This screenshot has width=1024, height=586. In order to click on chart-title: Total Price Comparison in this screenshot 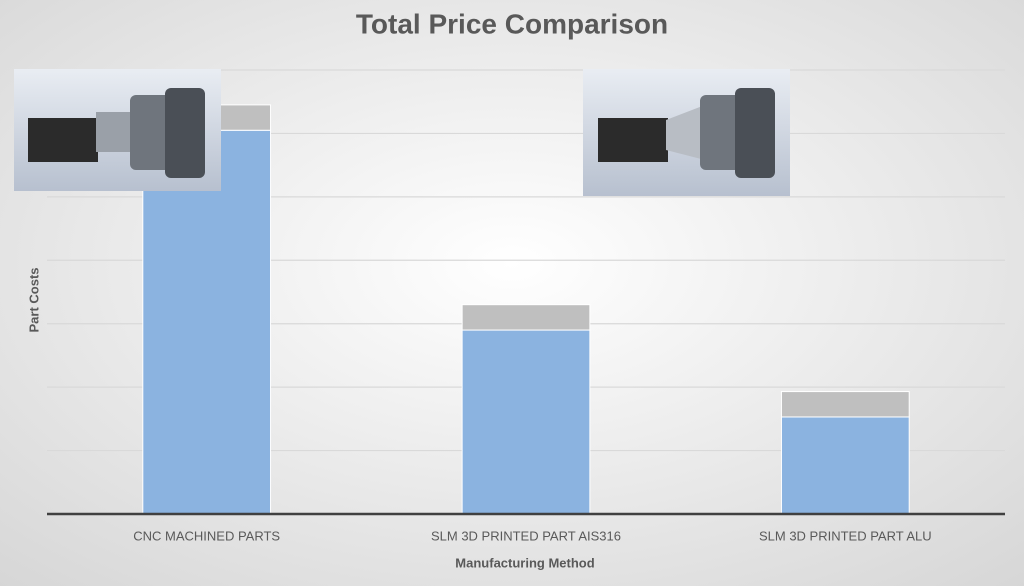, I will do `click(512, 23)`.